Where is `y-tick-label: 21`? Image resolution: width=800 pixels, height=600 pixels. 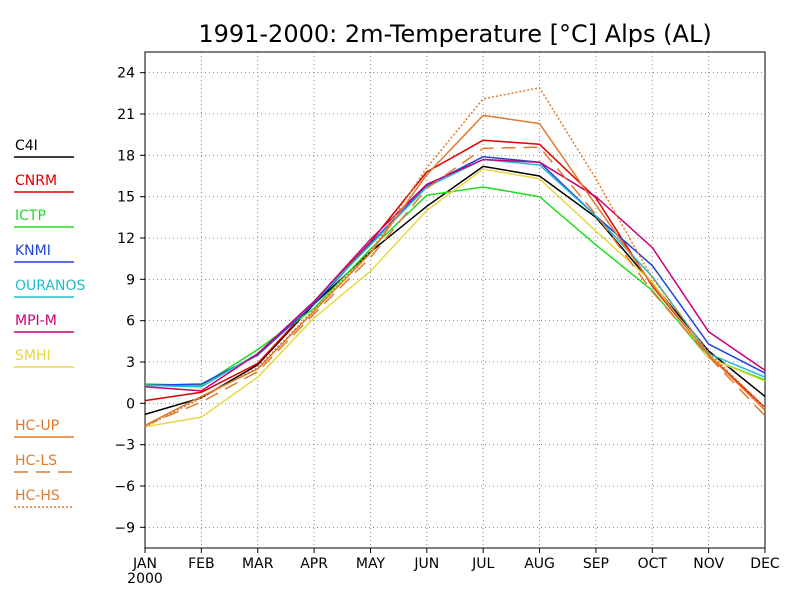 y-tick-label: 21 is located at coordinates (126, 115).